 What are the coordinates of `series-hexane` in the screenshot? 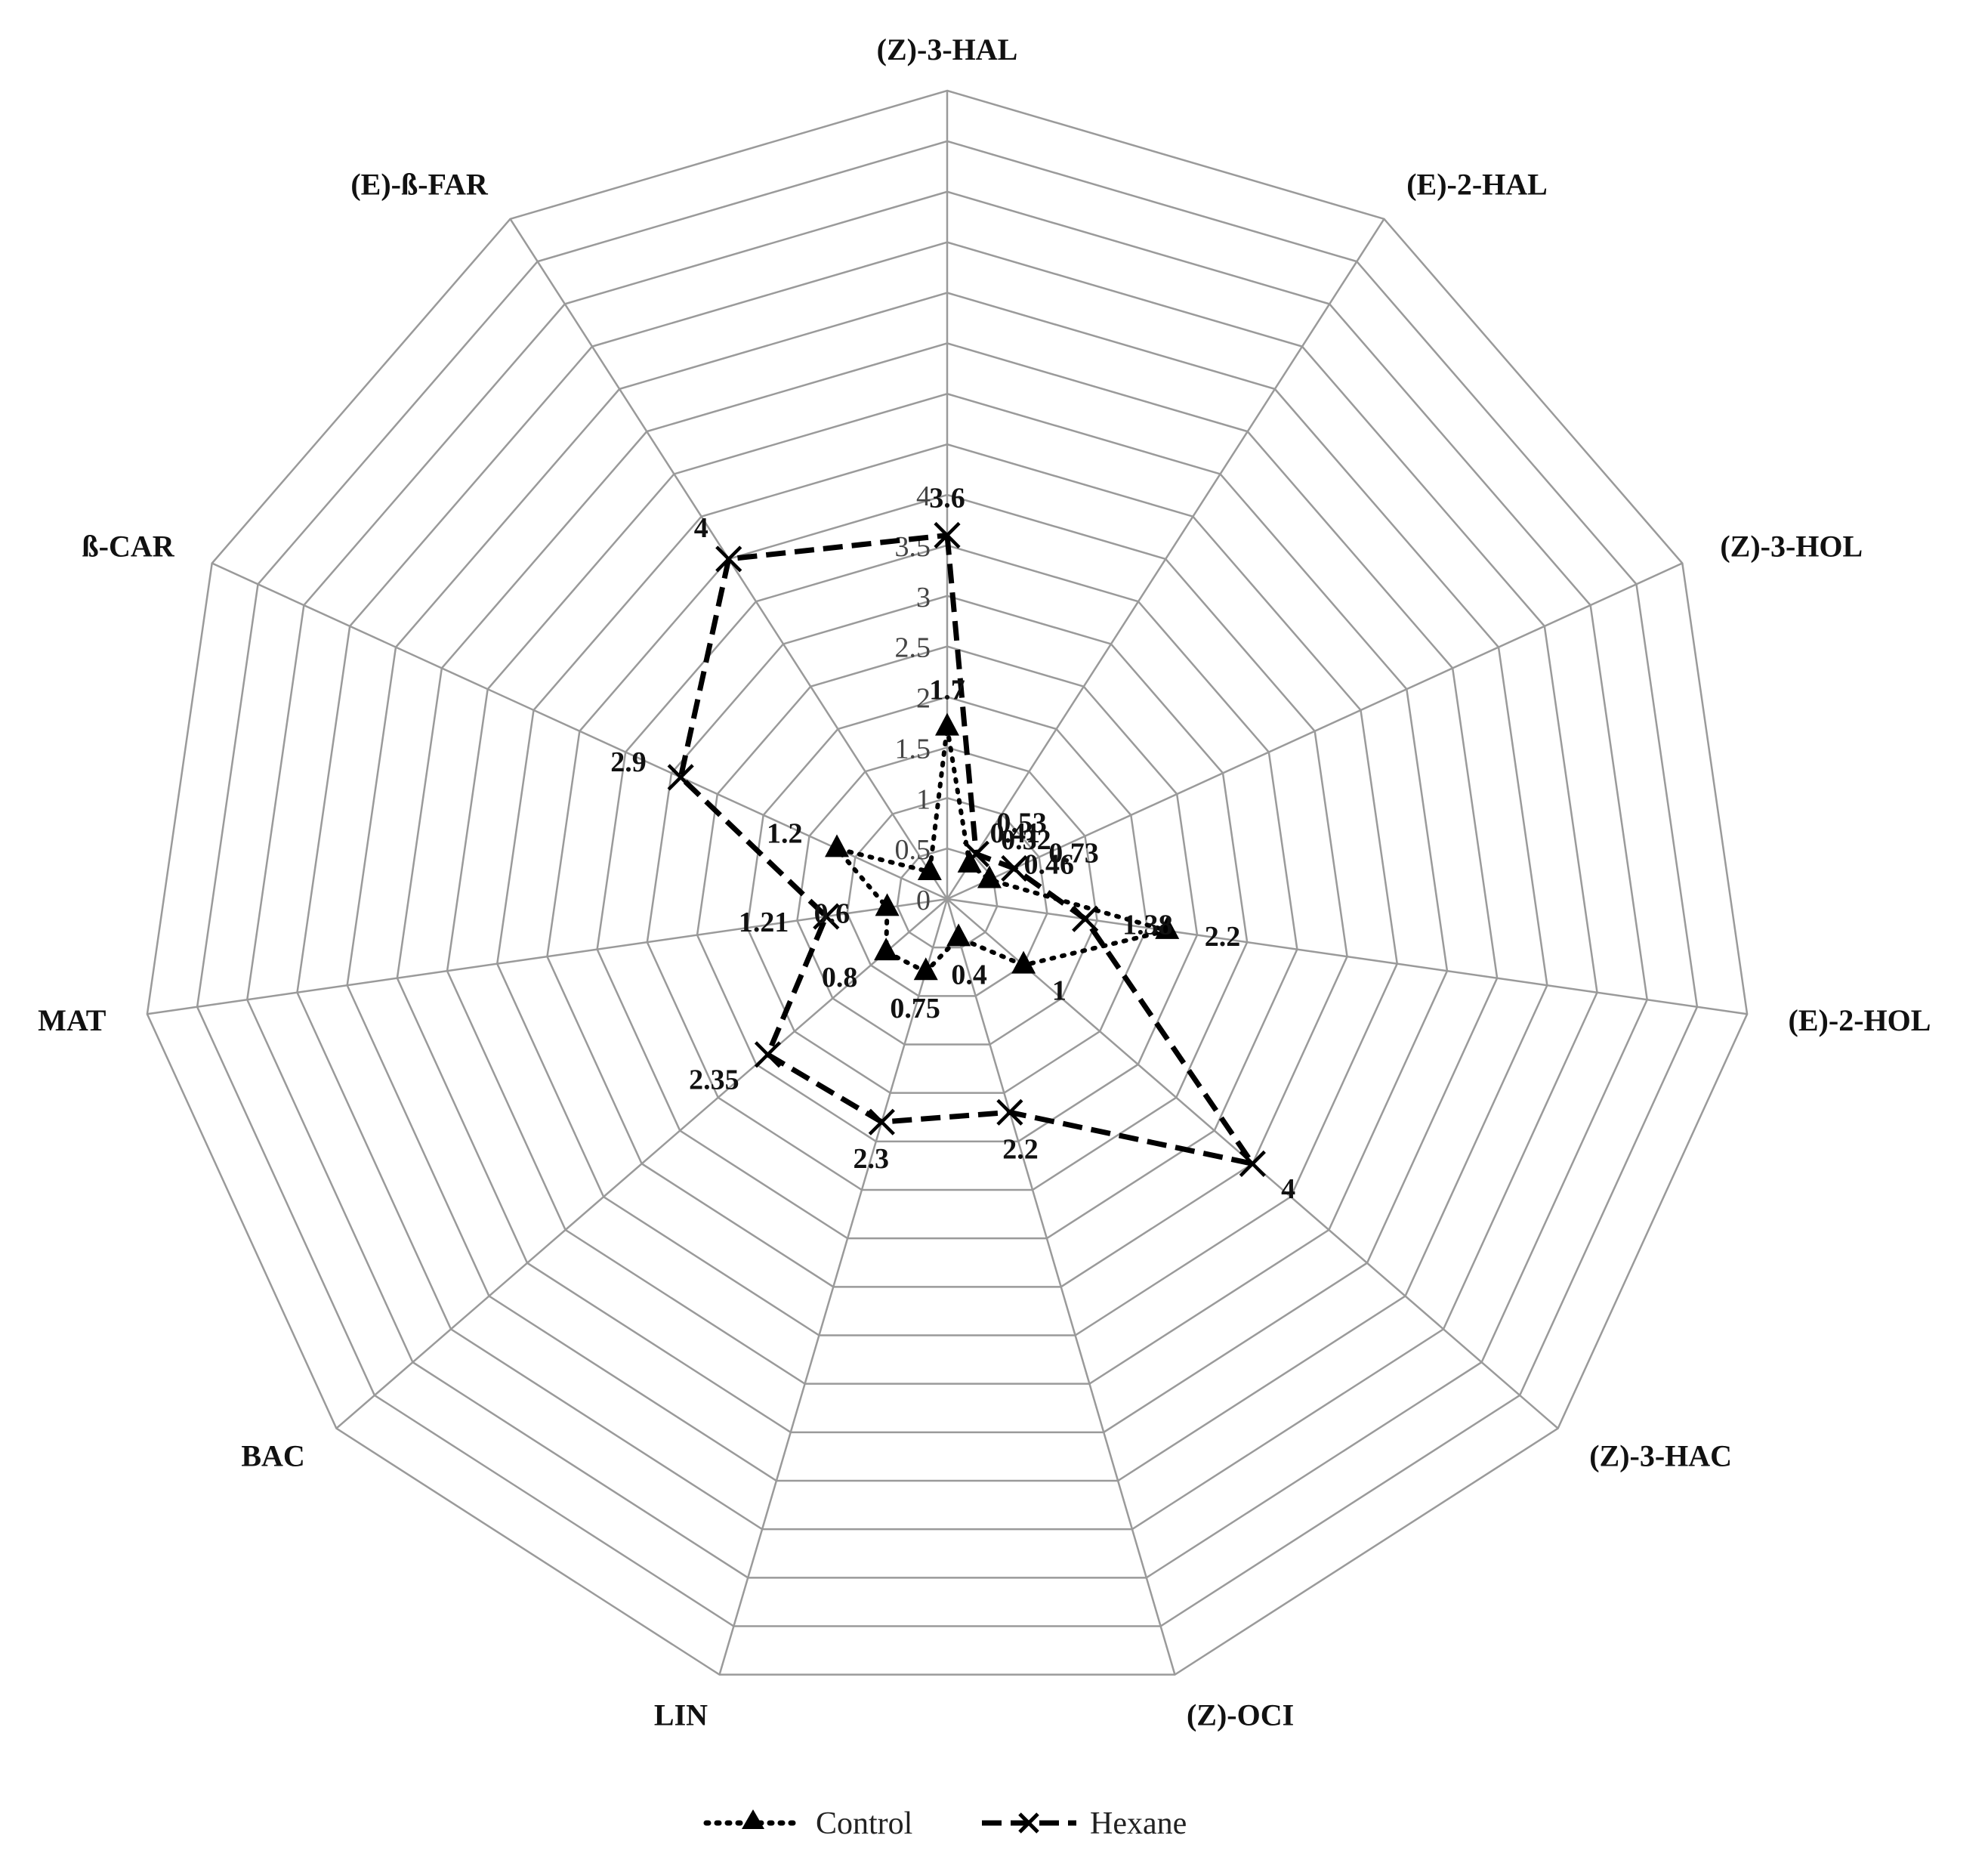 It's located at (967, 849).